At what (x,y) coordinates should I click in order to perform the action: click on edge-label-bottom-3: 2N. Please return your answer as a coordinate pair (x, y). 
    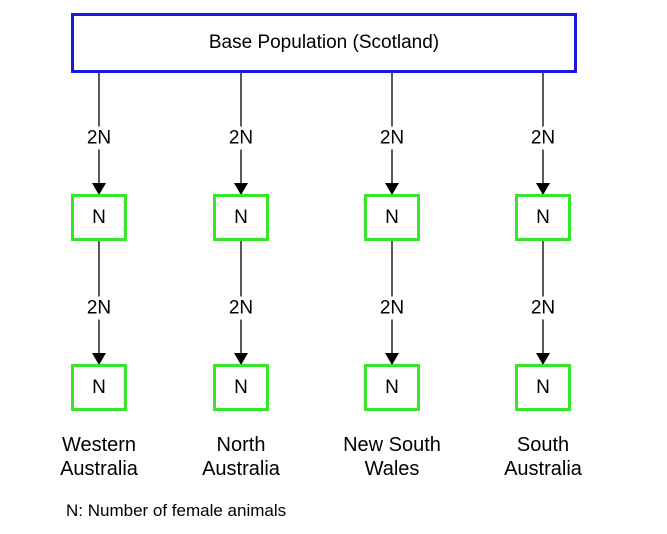
    Looking at the image, I should click on (543, 308).